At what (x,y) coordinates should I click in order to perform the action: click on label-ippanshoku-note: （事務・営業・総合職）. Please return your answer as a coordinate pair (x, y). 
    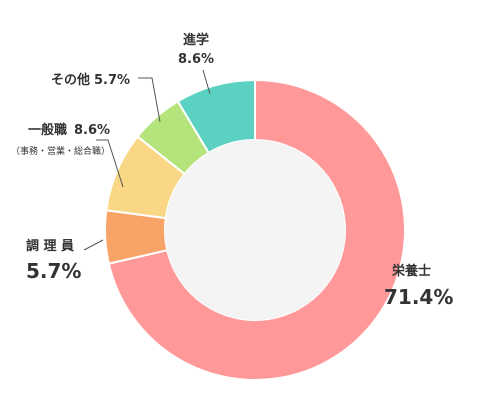
    Looking at the image, I should click on (60, 151).